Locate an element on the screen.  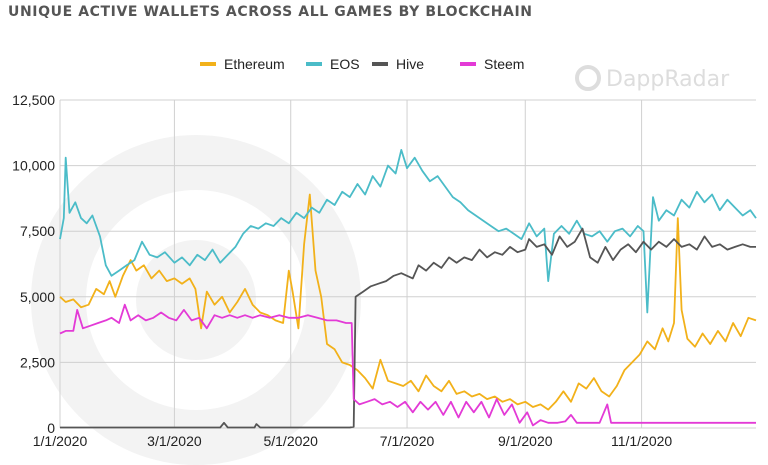
watermark-text: DappRadar is located at coordinates (668, 79).